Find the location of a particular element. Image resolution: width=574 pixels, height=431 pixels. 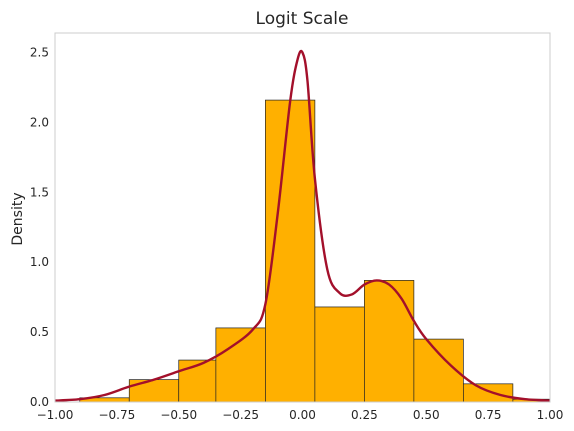

x-tick-label: 0.00 is located at coordinates (302, 415).